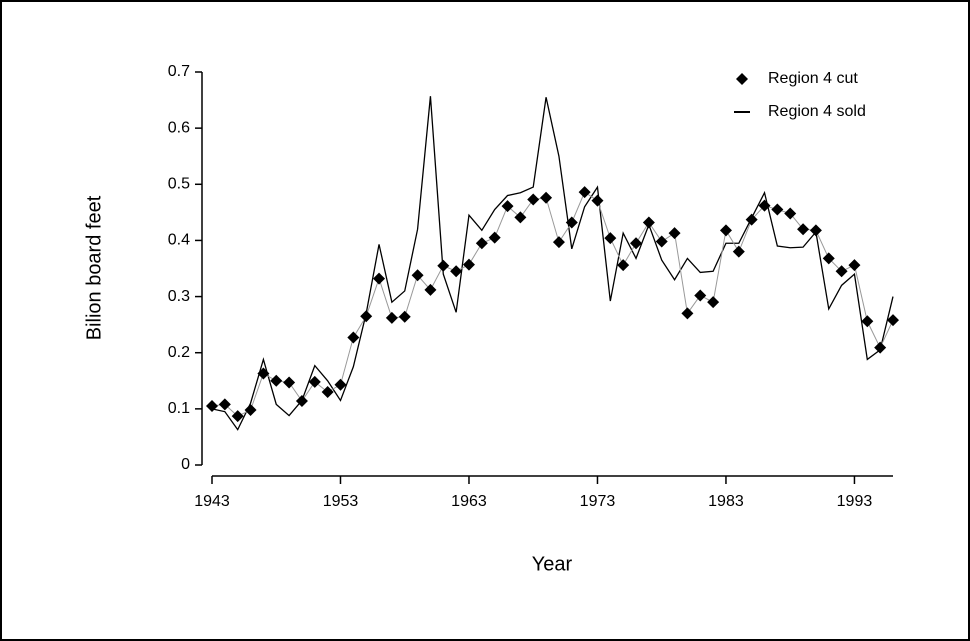 The image size is (970, 641). I want to click on y-tick-label: 0.6, so click(179, 127).